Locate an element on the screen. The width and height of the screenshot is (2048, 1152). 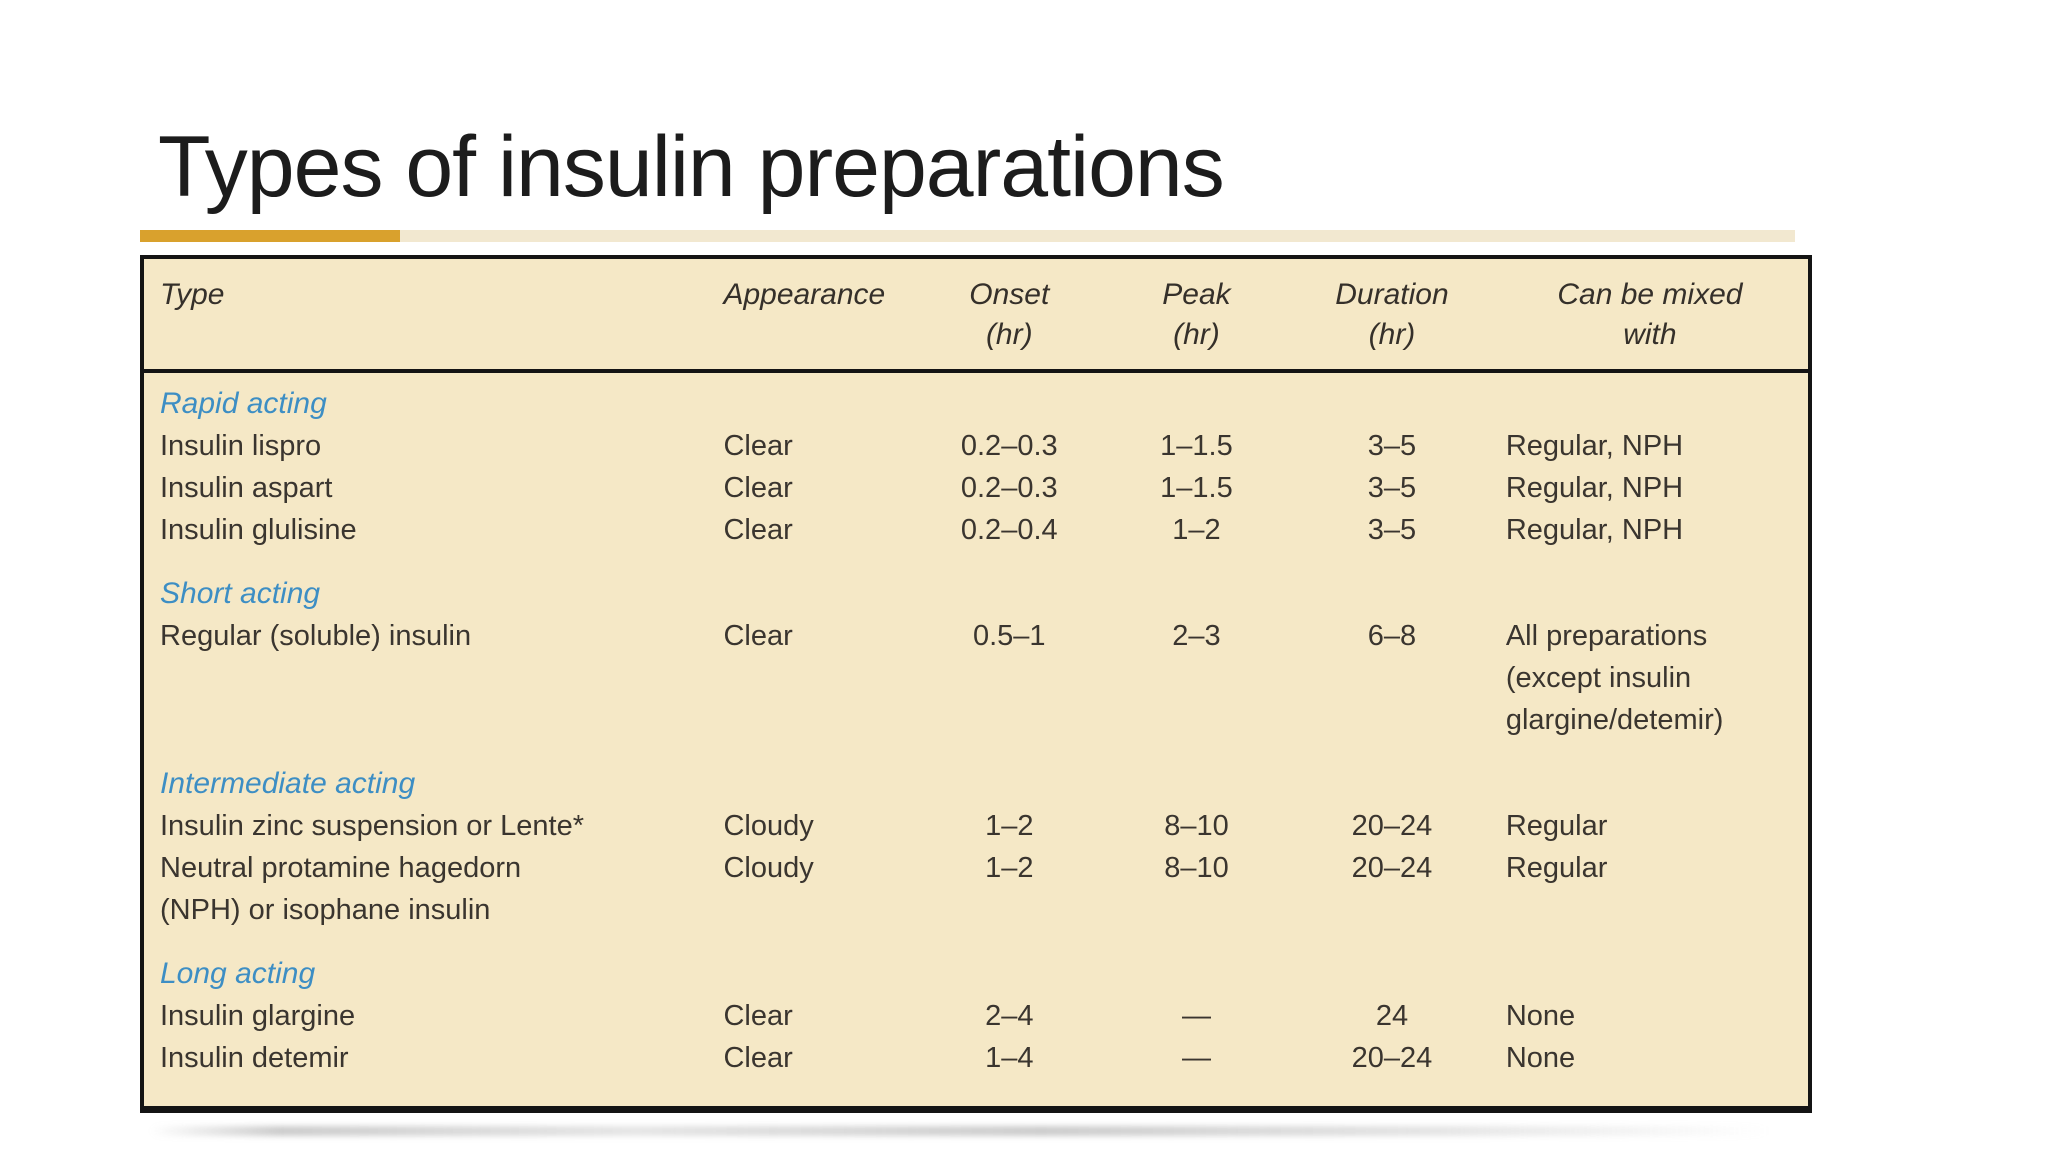
section-heading-row: Rapid acting is located at coordinates (976, 398).